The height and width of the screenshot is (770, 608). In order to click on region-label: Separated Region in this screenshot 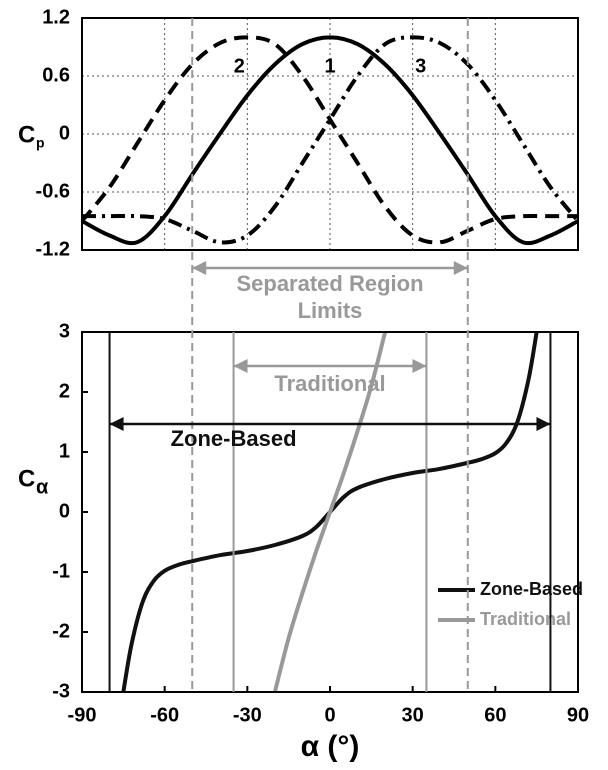, I will do `click(329, 283)`.